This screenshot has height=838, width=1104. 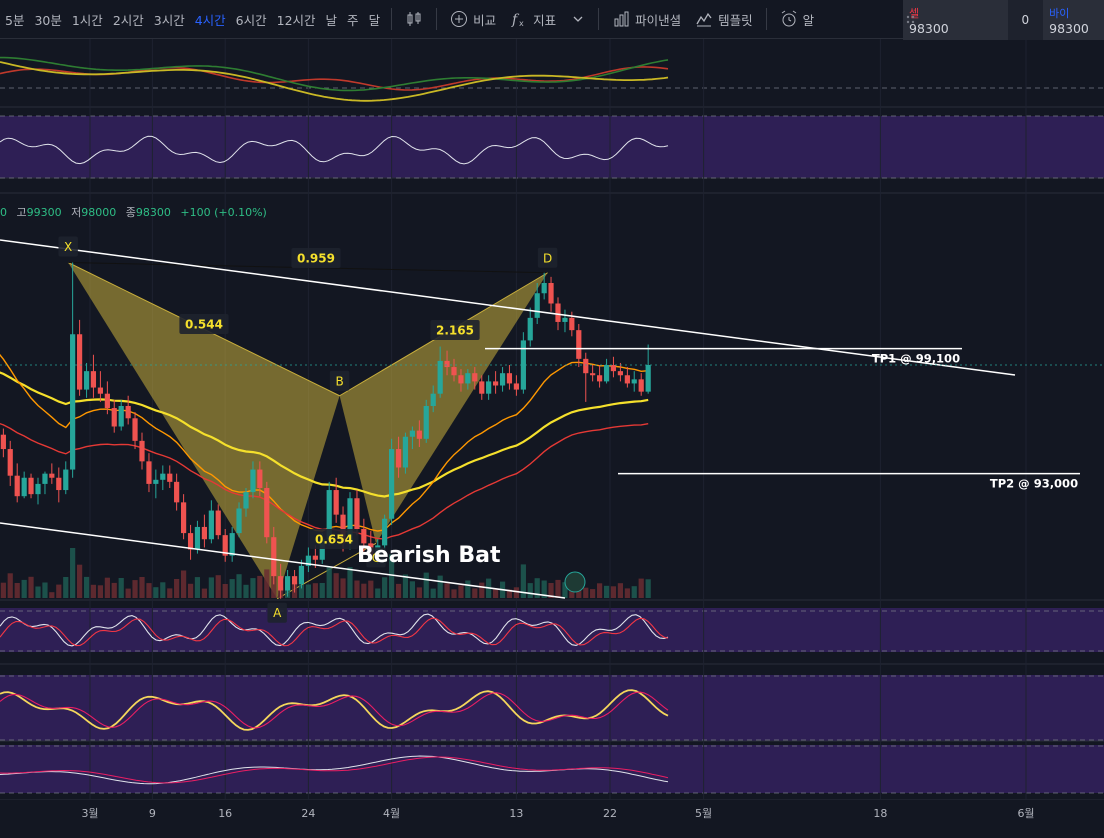 I want to click on pane-macd, so click(x=552, y=73).